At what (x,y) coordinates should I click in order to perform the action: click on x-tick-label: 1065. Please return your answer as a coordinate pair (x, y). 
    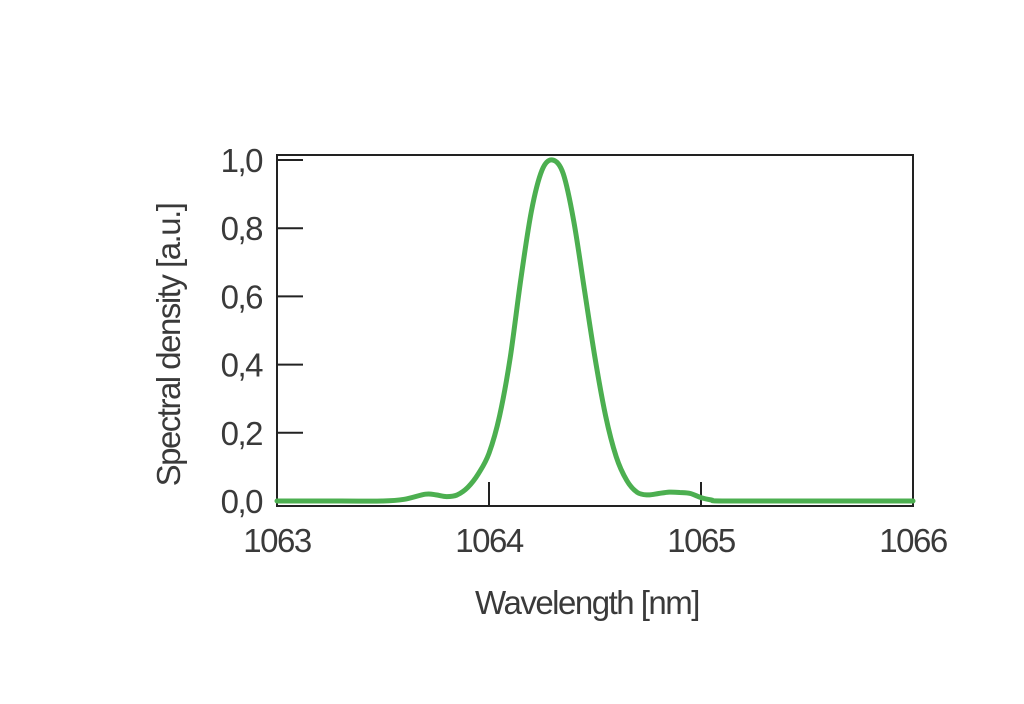
    Looking at the image, I should click on (701, 540).